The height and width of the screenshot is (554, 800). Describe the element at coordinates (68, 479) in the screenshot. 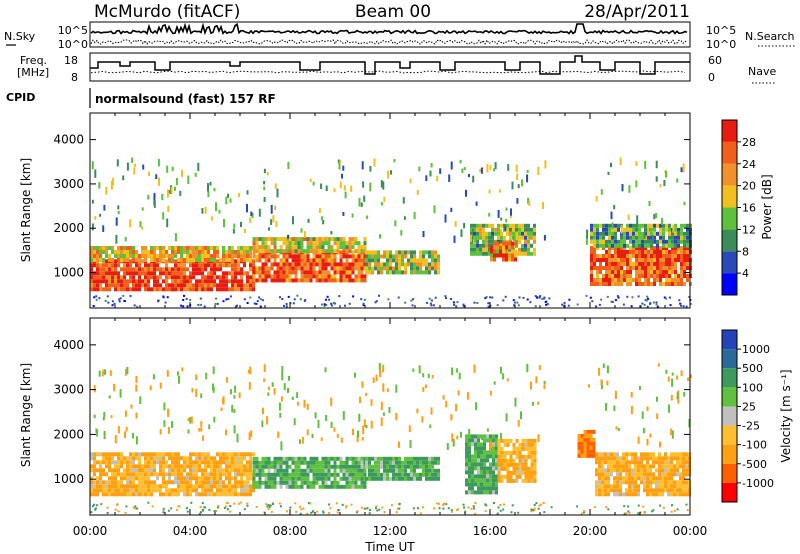

I see `y-tick-label: 1000` at that location.